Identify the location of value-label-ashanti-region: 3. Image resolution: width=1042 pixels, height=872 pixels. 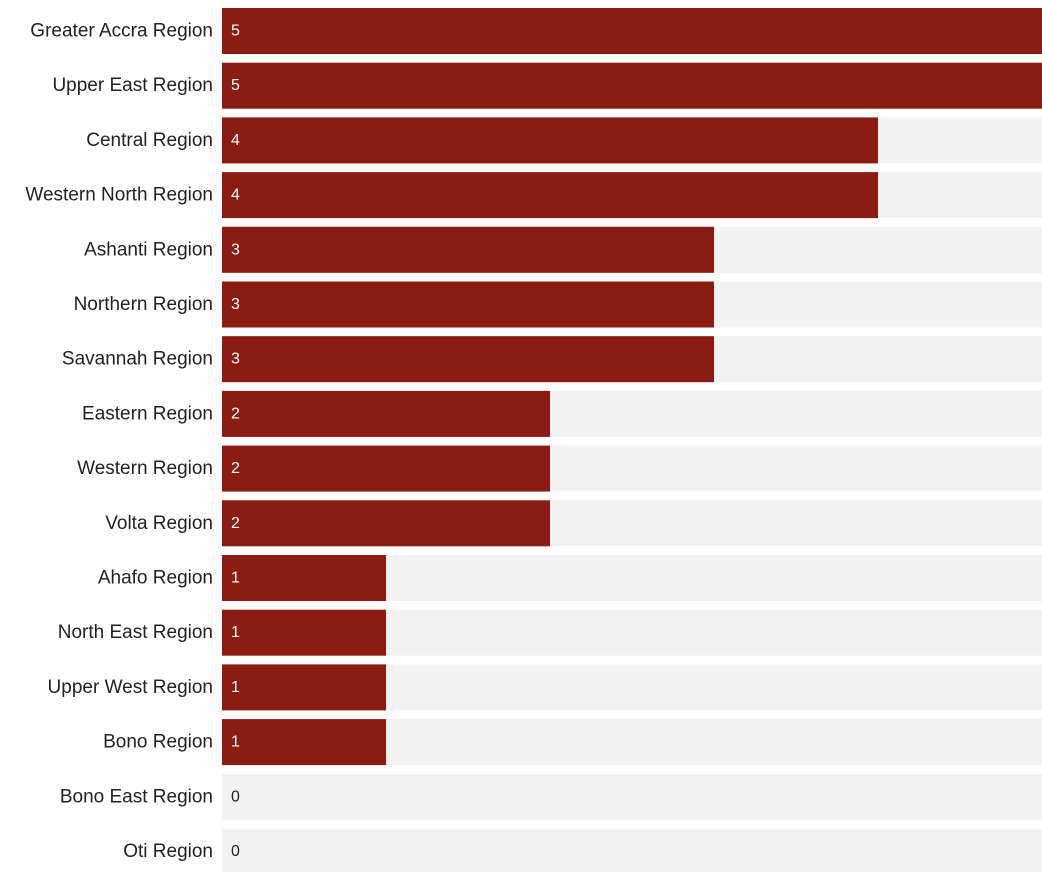
(235, 249).